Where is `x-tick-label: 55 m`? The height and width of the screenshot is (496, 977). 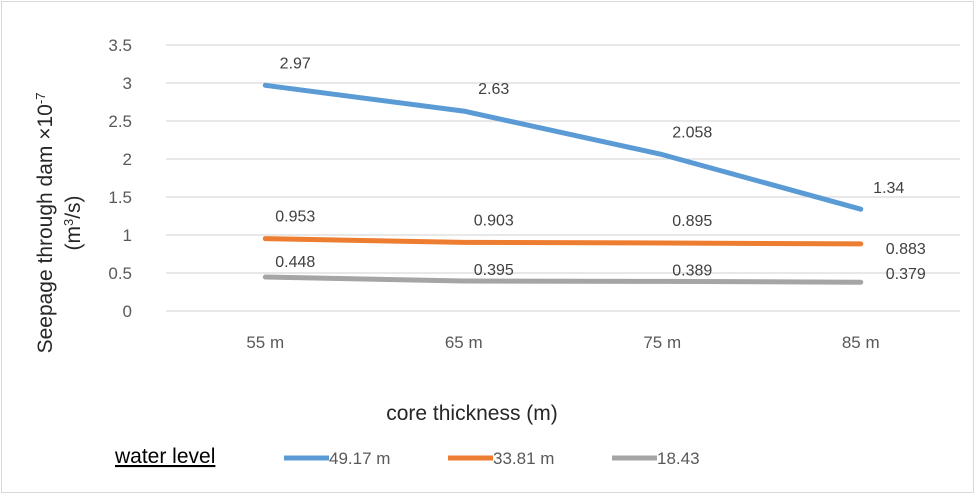 x-tick-label: 55 m is located at coordinates (265, 342).